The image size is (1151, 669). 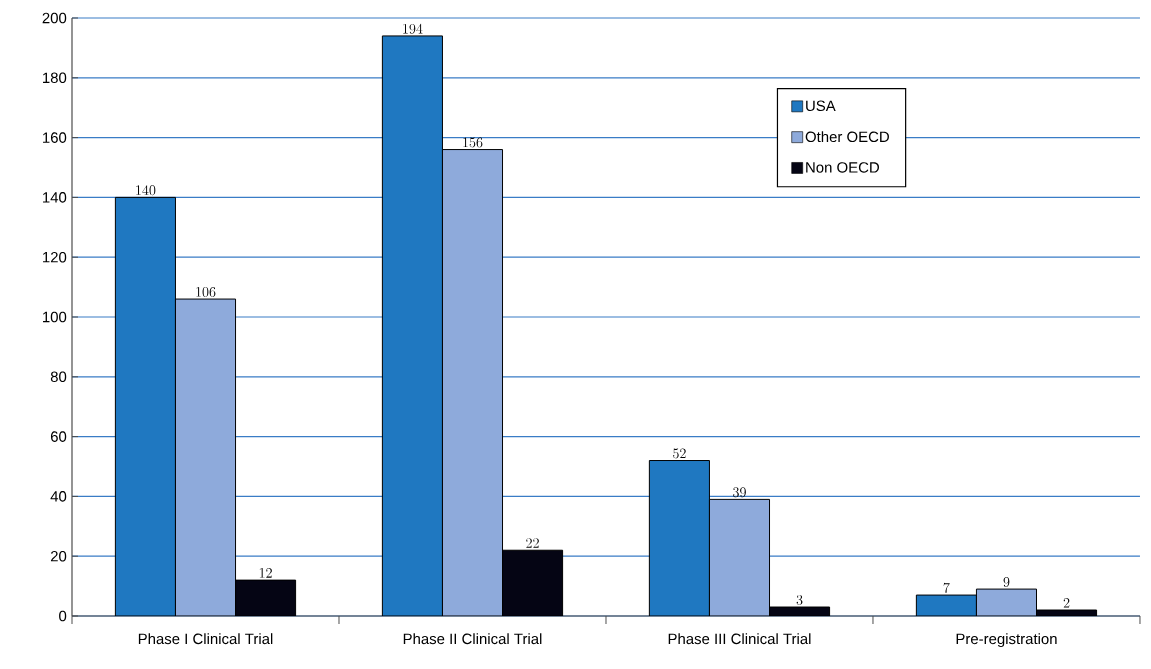 I want to click on data-label: 194, so click(x=413, y=28).